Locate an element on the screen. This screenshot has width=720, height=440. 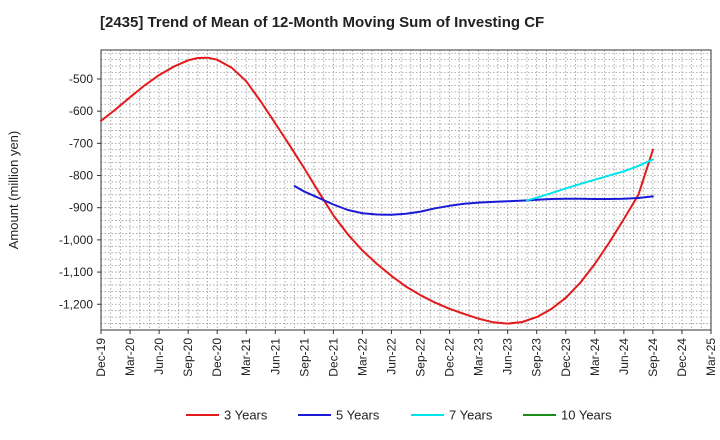
x-tick-label: Dec-21 is located at coordinates (333, 357).